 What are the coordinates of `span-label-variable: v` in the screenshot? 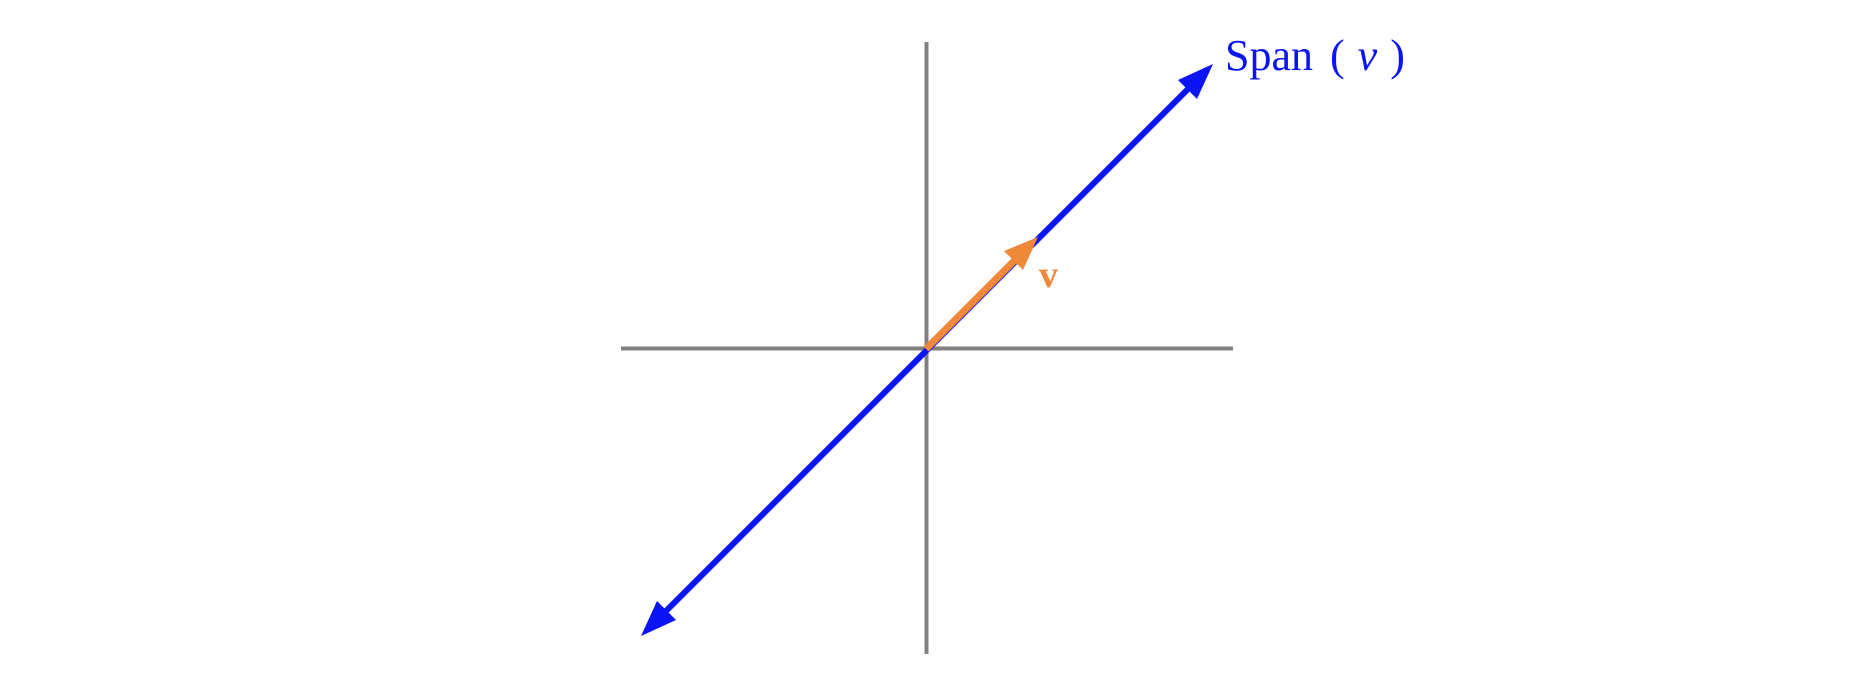 It's located at (1368, 55).